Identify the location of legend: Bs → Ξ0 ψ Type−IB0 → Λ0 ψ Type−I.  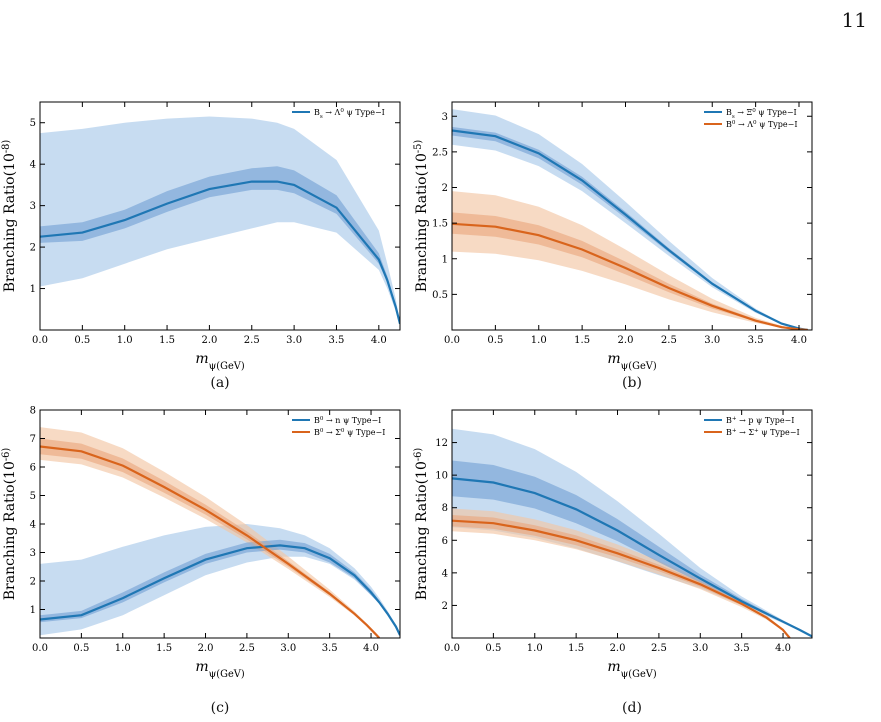
(751, 118).